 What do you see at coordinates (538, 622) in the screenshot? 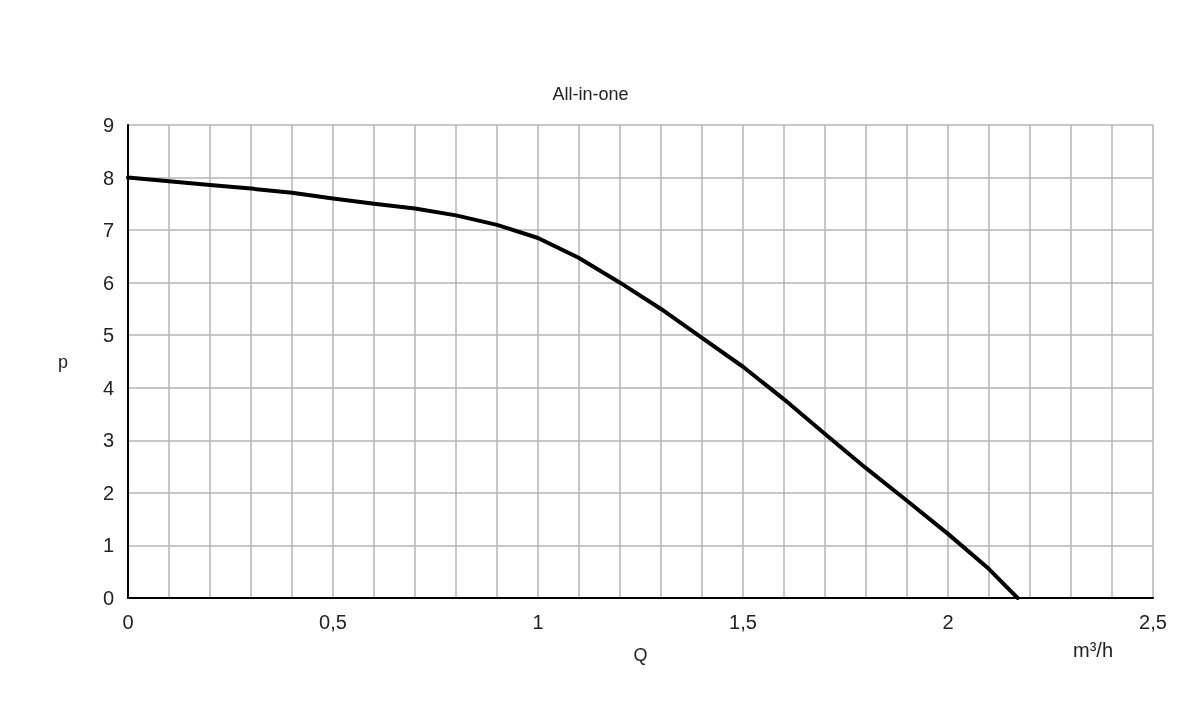
I see `x-tick-label: 1` at bounding box center [538, 622].